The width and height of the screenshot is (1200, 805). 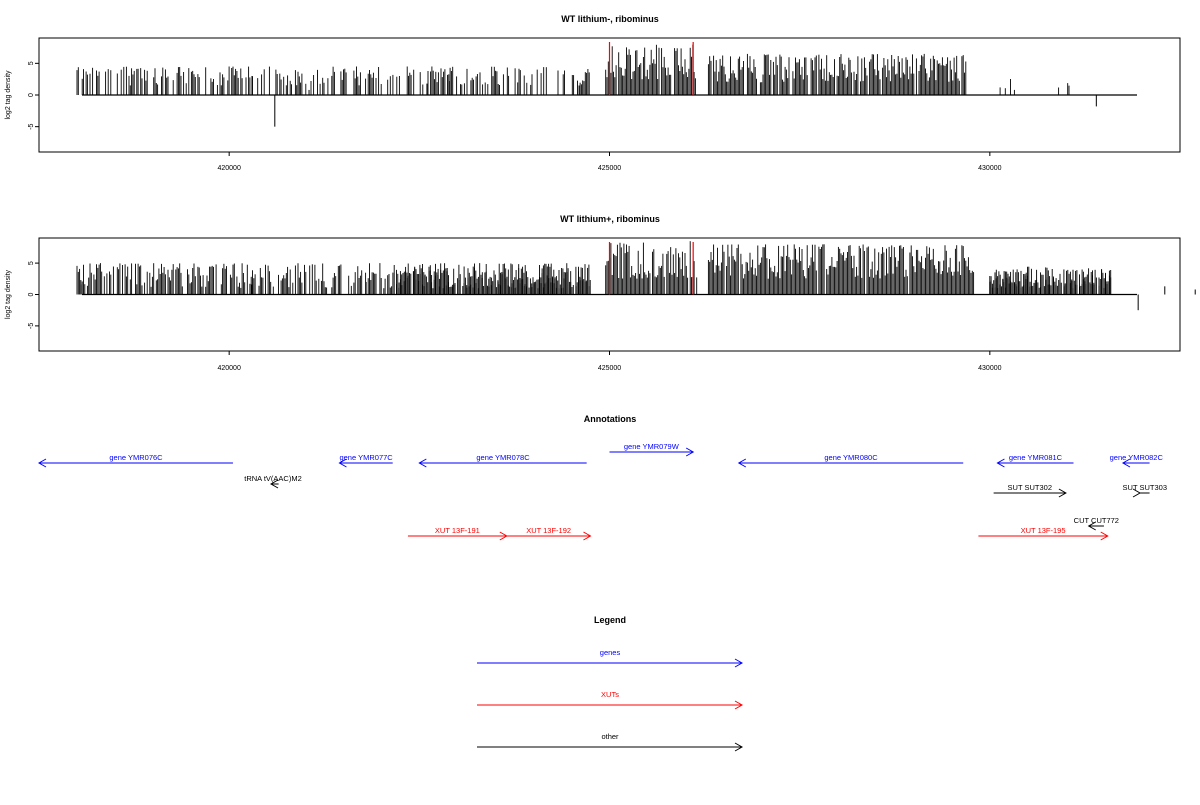 I want to click on annotation-feature: XUT 13F-191, so click(x=457, y=533).